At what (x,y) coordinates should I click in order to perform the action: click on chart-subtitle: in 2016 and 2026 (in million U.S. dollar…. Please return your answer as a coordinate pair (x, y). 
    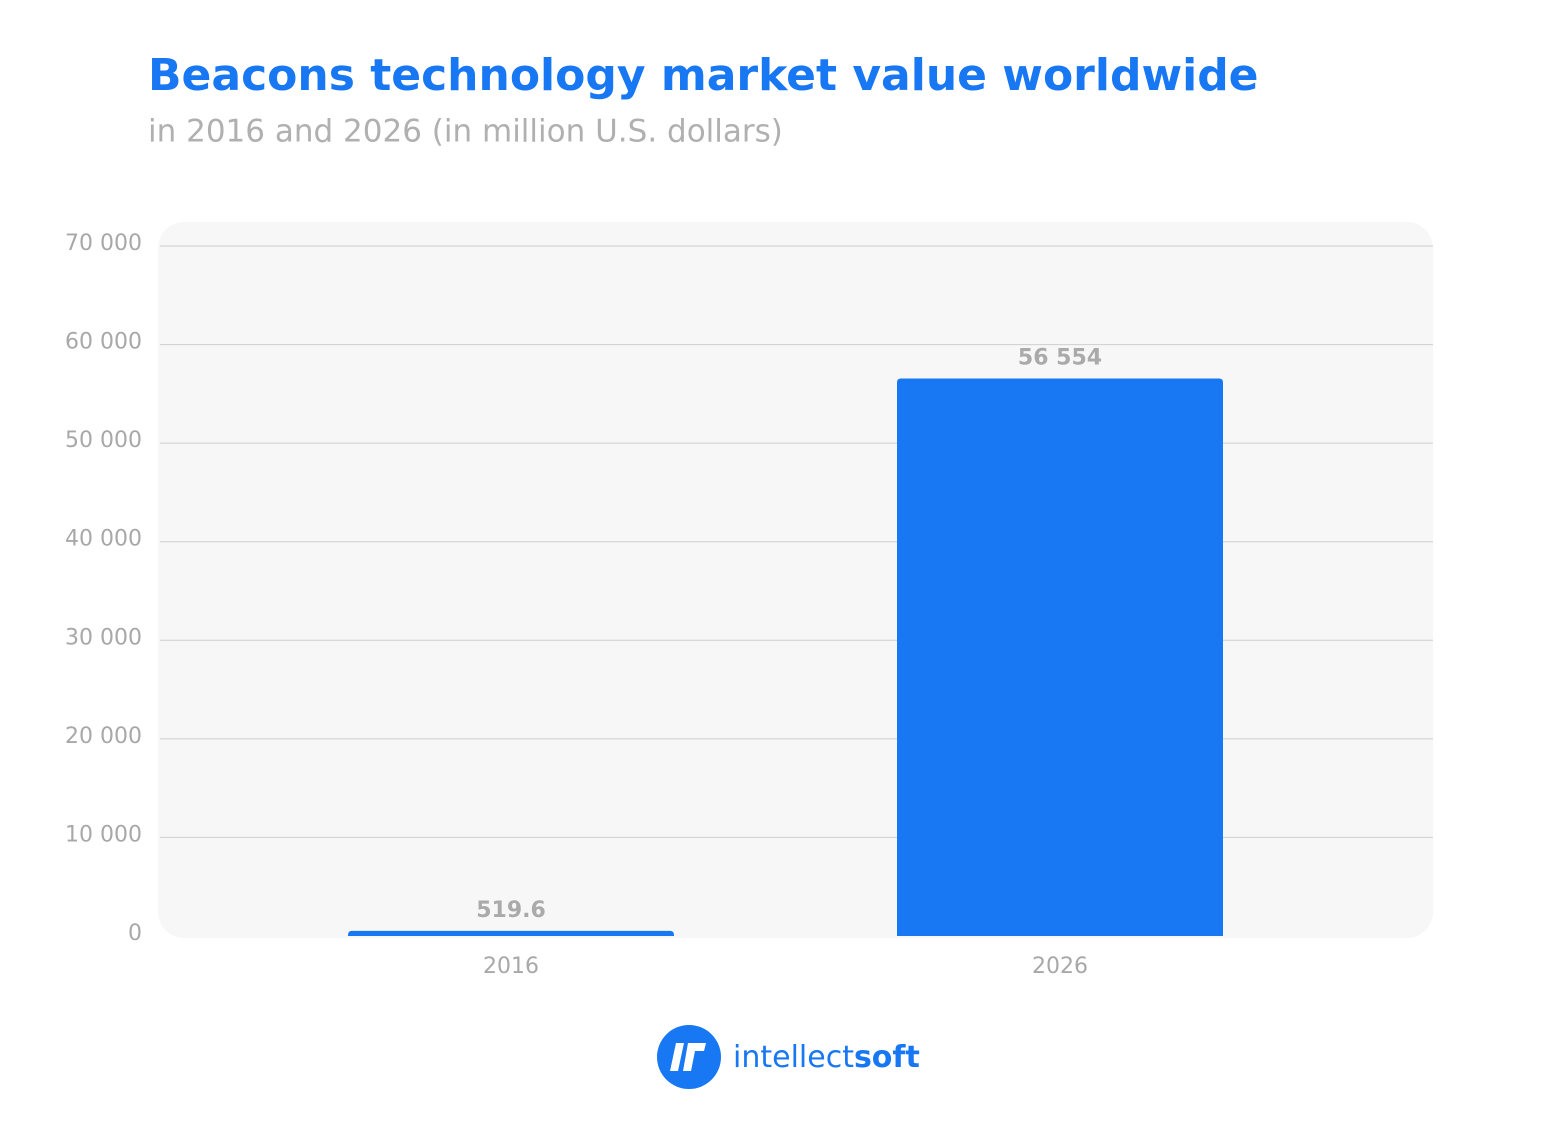
    Looking at the image, I should click on (465, 132).